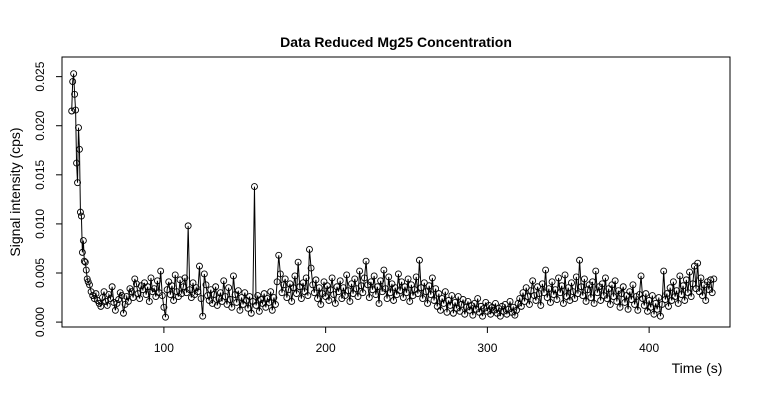 The width and height of the screenshot is (760, 400). I want to click on y-tick-label: 0.005, so click(40, 273).